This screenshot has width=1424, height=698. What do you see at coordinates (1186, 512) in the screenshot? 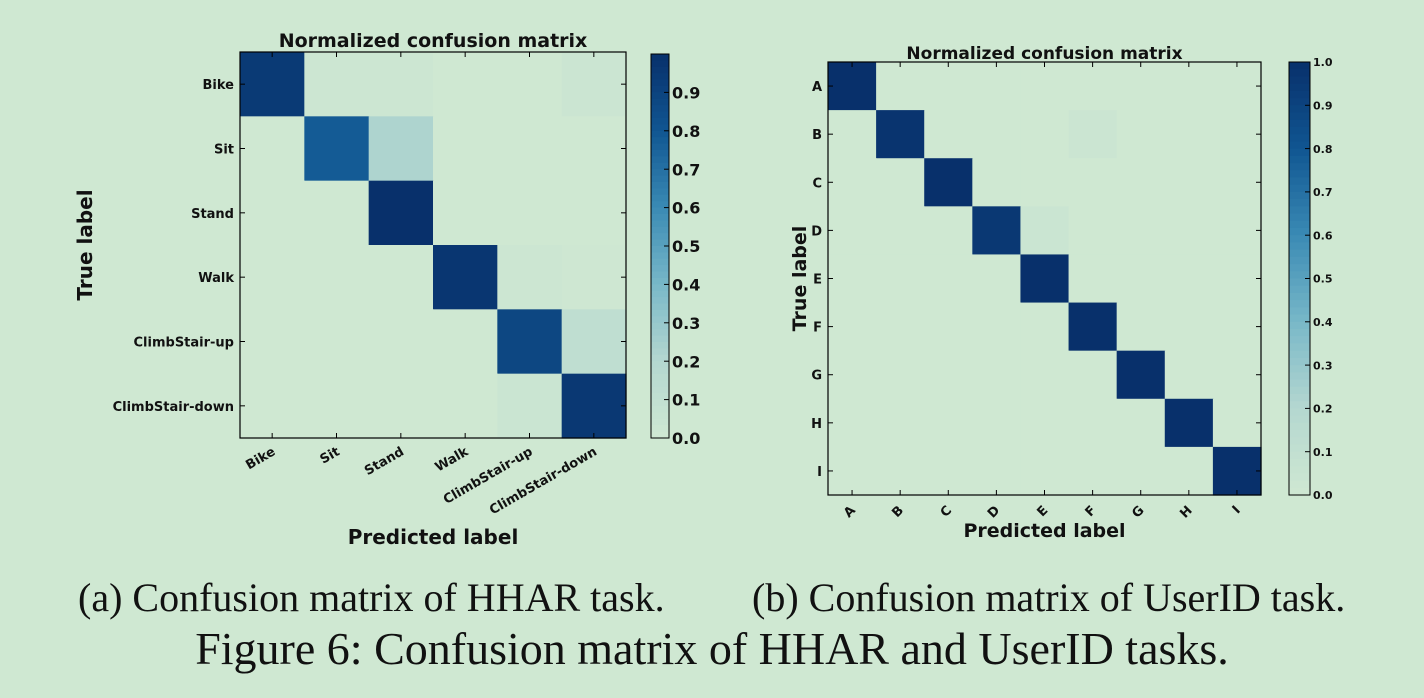
I see `x-tick-label: H` at bounding box center [1186, 512].